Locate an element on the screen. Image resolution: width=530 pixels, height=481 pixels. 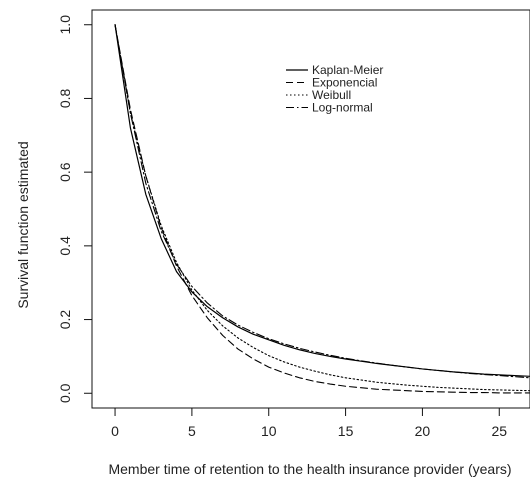
y-tick-label: 0.6 is located at coordinates (65, 172).